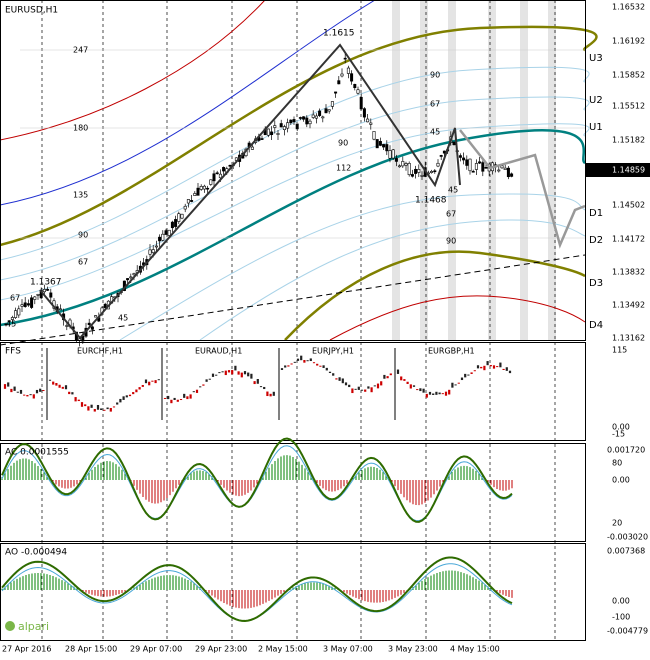 Image resolution: width=650 pixels, height=660 pixels. Describe the element at coordinates (80, 195) in the screenshot. I see `annotation: 135` at that location.